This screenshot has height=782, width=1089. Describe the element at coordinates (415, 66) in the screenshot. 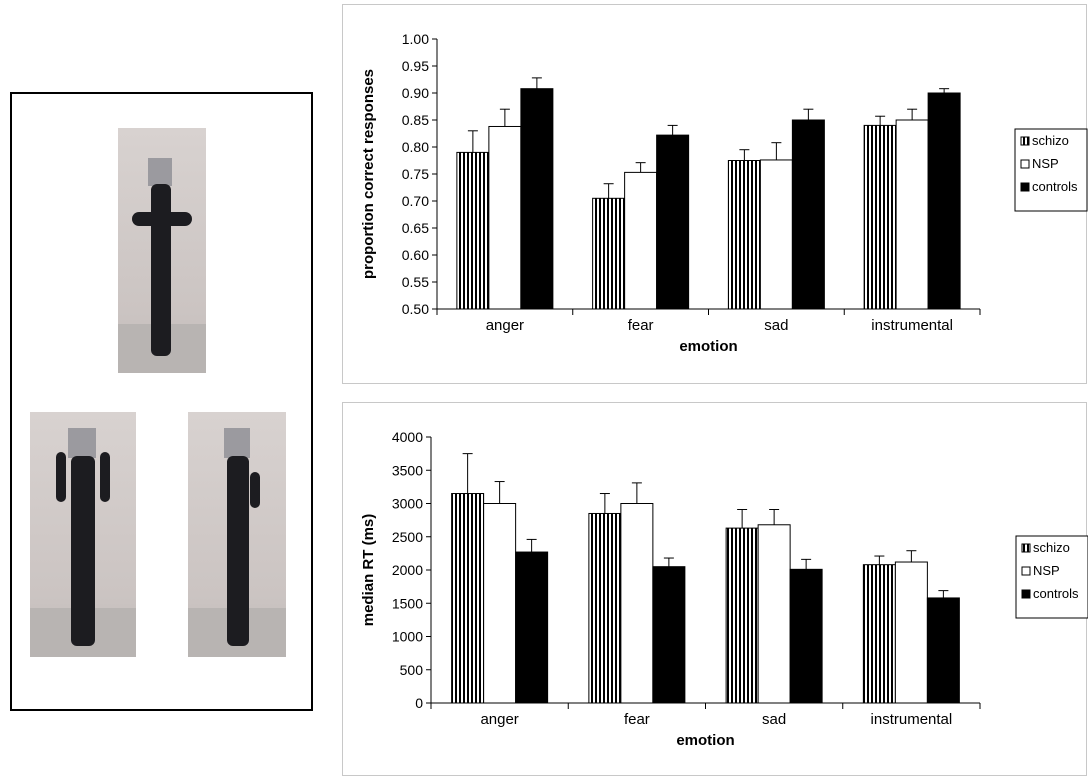

I see `y-tick-label: 0.95` at that location.